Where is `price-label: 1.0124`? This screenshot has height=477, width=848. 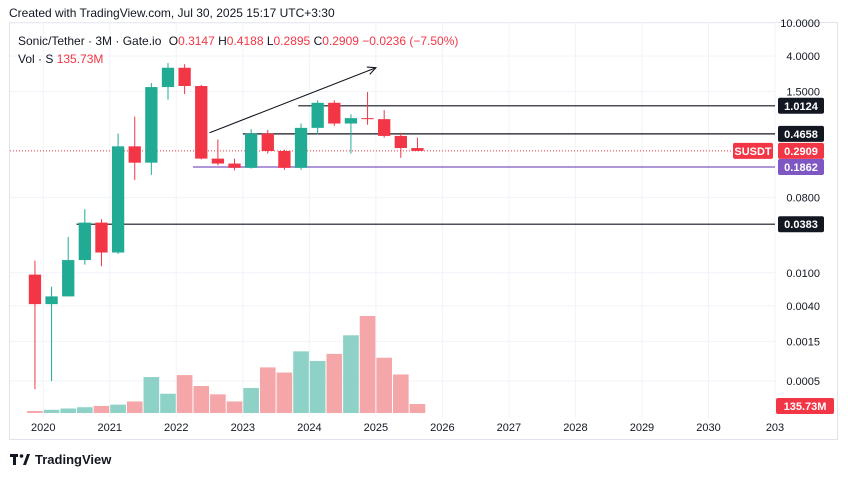 price-label: 1.0124 is located at coordinates (801, 107).